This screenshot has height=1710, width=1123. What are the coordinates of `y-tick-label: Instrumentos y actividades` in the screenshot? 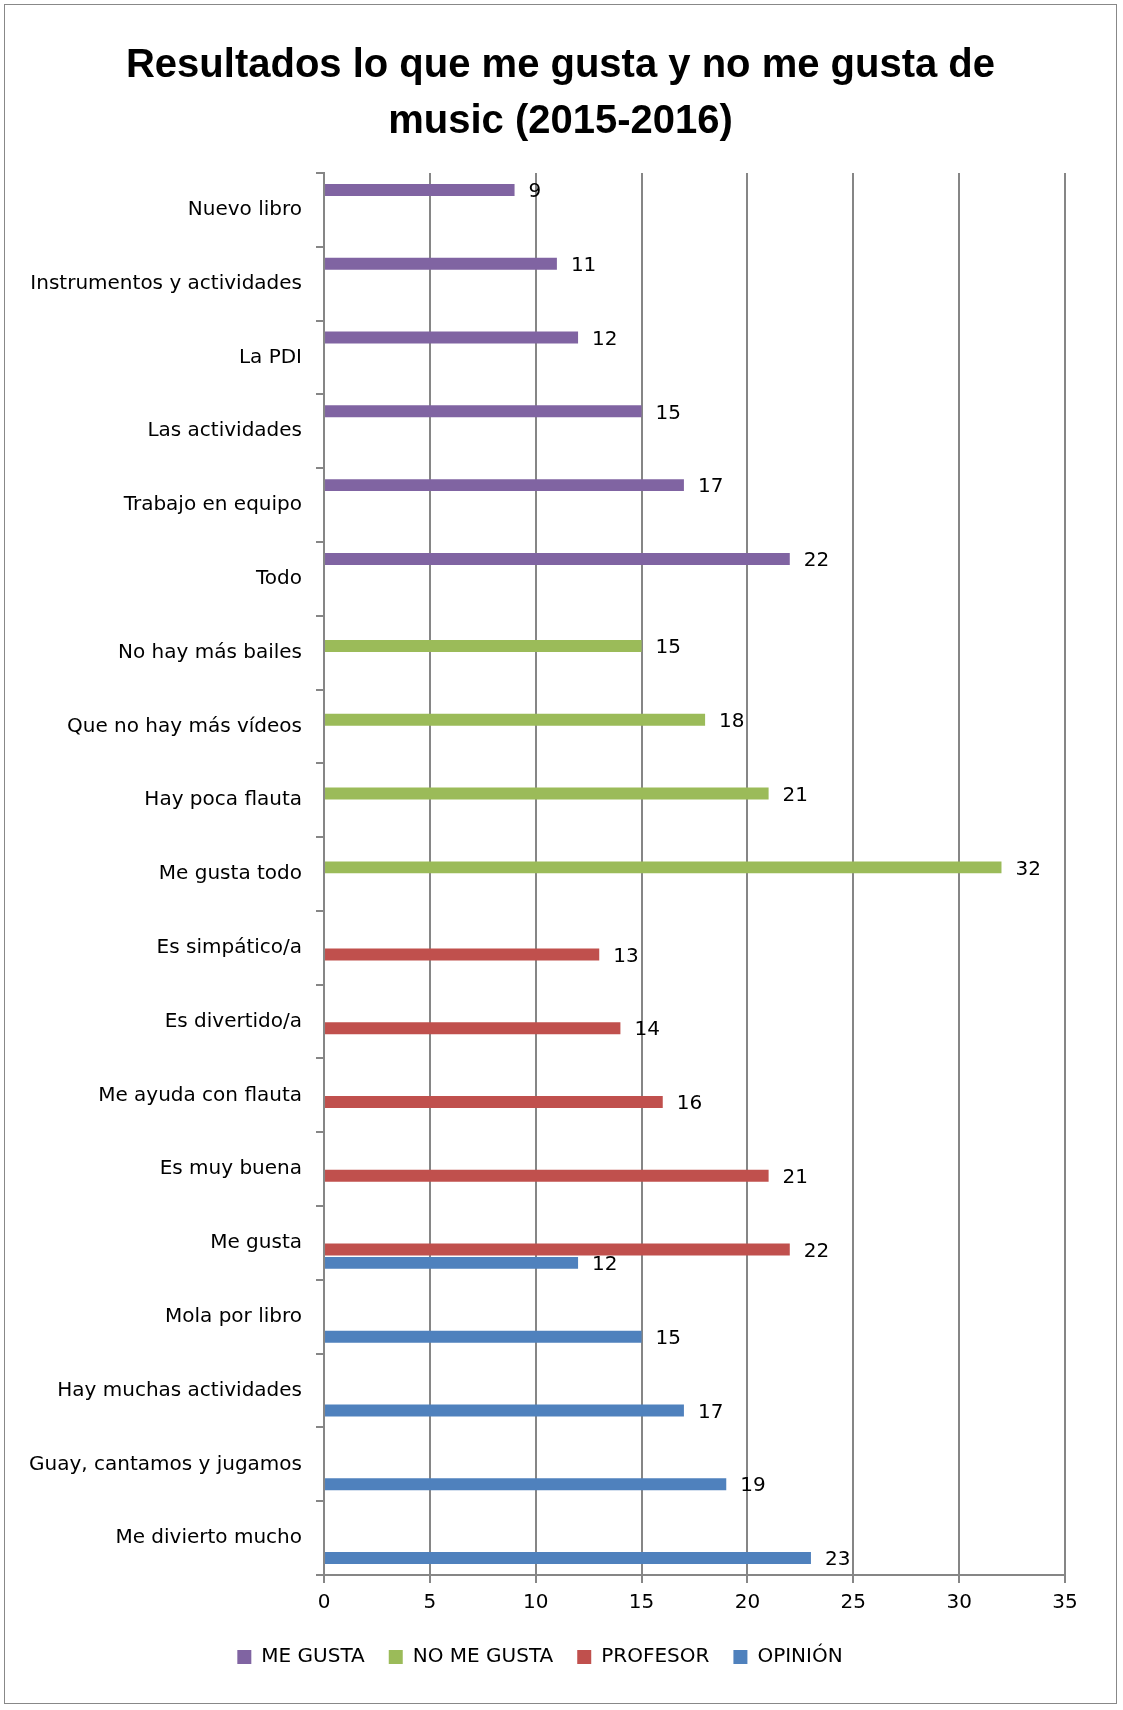 It's located at (166, 281).